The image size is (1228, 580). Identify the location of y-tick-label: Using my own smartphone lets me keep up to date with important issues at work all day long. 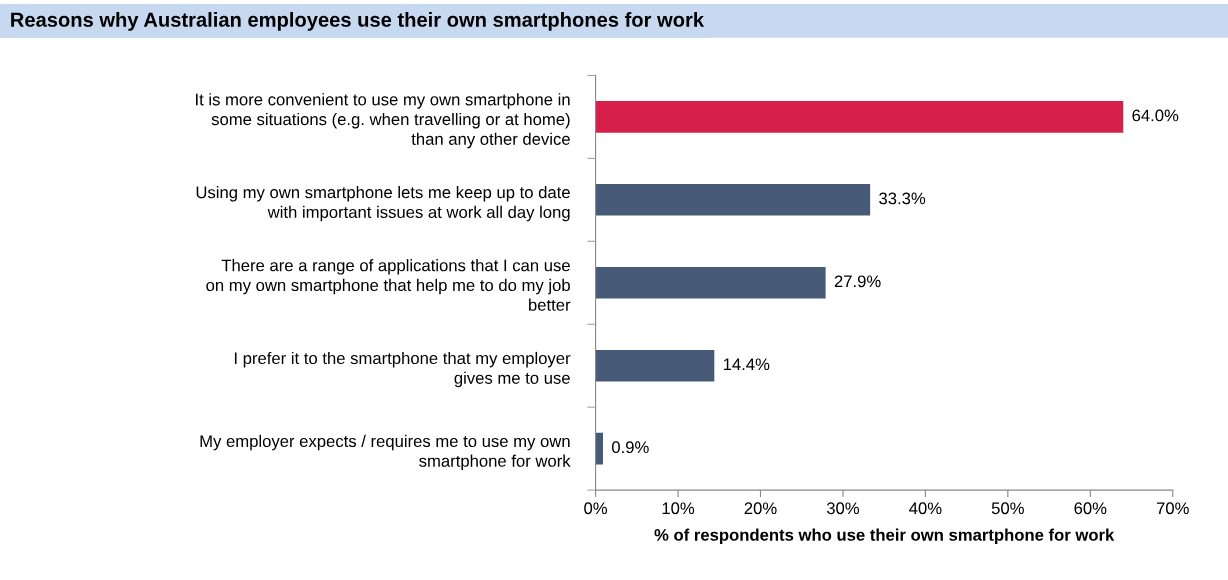
(383, 204).